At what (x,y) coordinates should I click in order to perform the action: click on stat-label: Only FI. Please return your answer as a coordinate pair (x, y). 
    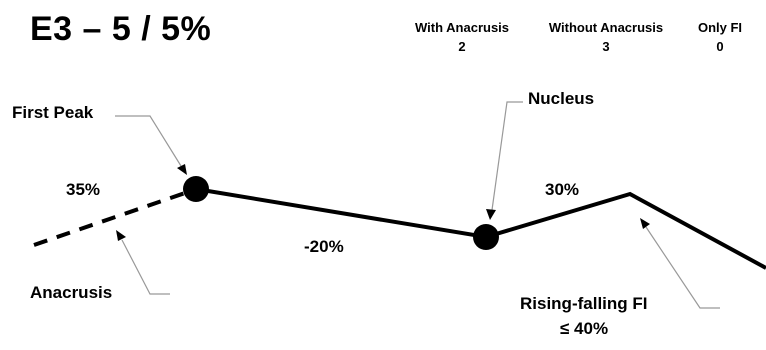
    Looking at the image, I should click on (720, 27).